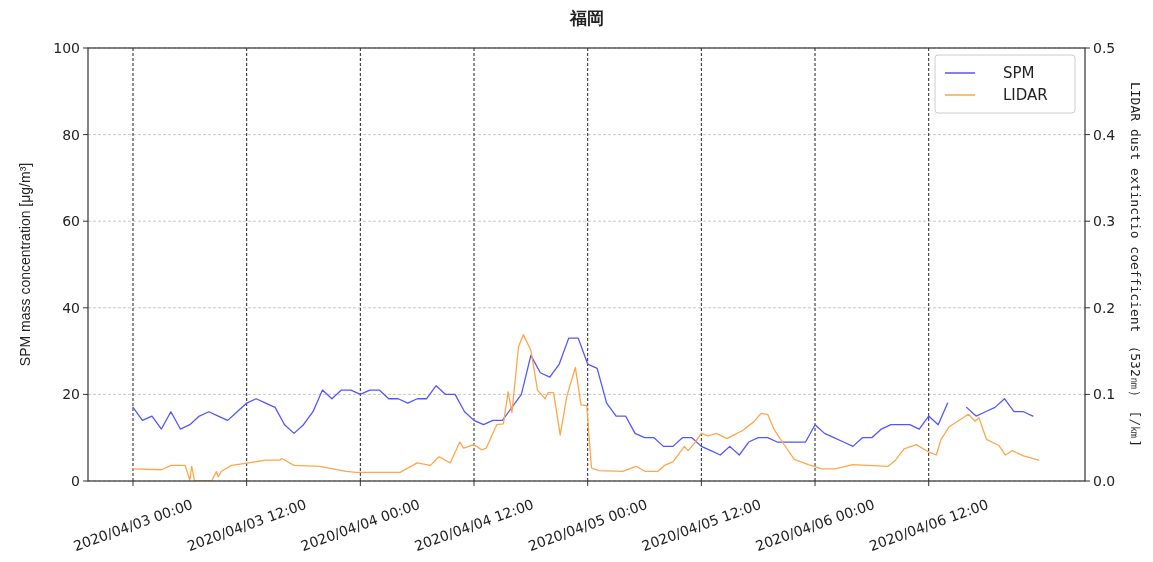  Describe the element at coordinates (1104, 221) in the screenshot. I see `y2-tick-label: 0.3` at that location.